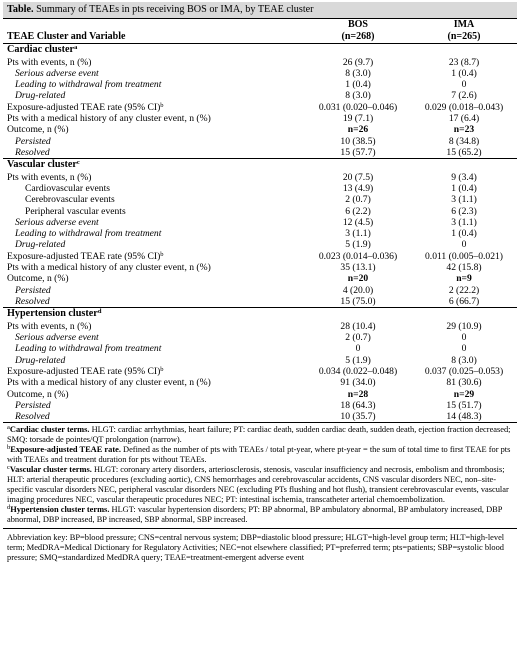  What do you see at coordinates (358, 394) in the screenshot?
I see `bos-value-cell: n=28` at bounding box center [358, 394].